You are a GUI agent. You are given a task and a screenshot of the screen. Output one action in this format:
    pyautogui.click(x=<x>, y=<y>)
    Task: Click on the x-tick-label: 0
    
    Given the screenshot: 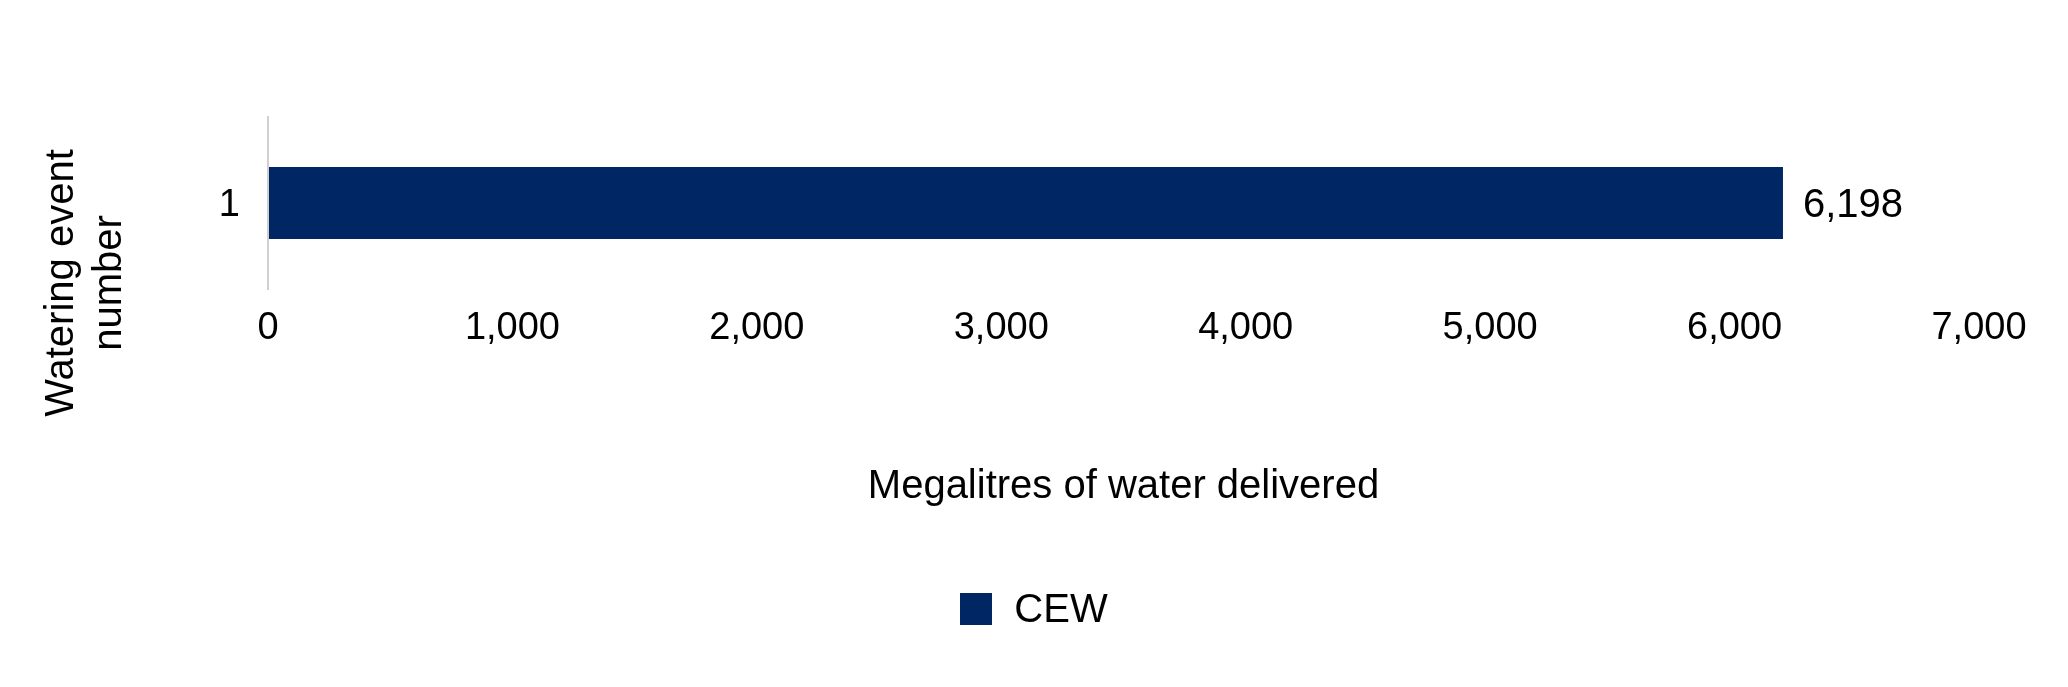 What is the action you would take?
    pyautogui.click(x=268, y=325)
    